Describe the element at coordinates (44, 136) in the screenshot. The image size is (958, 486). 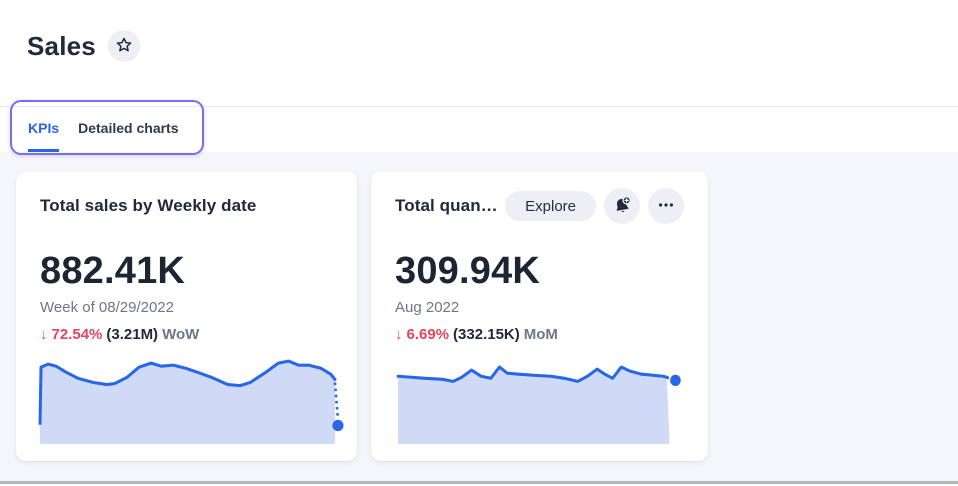
I see `tab-kpis: KPIs` at that location.